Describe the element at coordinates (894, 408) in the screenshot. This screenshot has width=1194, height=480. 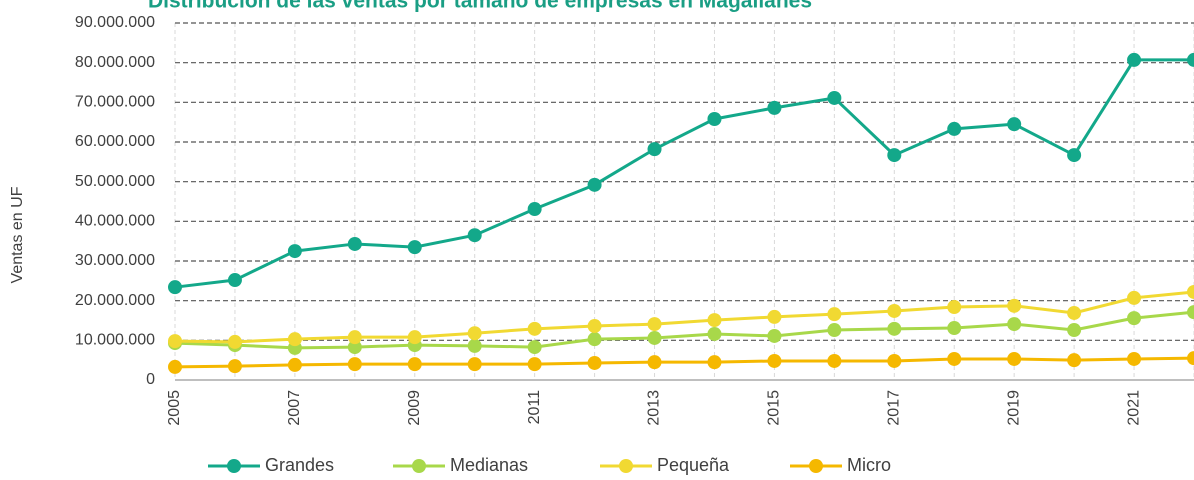
I see `x-tick-label: 2017` at that location.